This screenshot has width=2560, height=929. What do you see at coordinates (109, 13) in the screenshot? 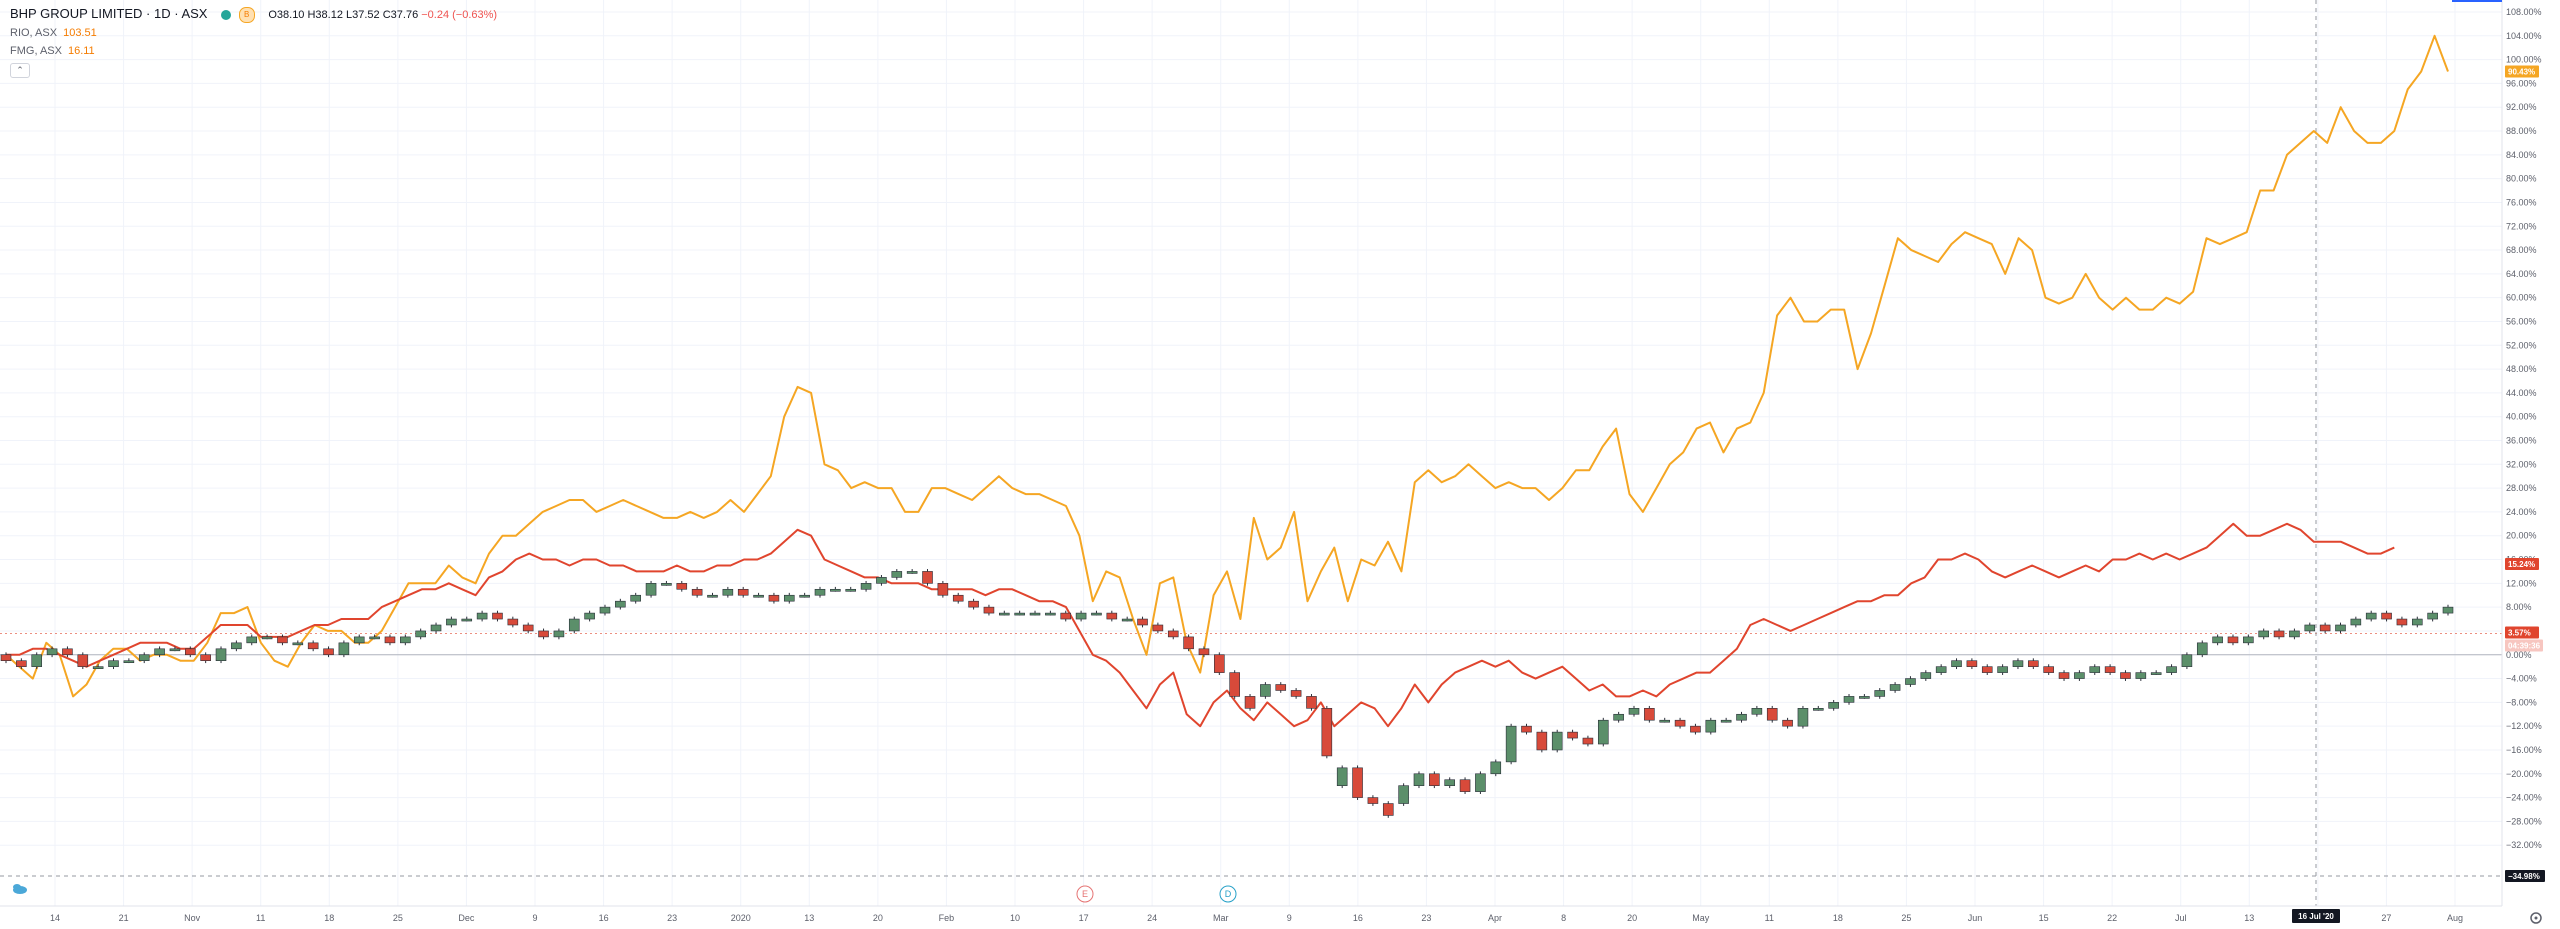
I see `symbol-title: BHP GROUP LIMITED · 1D · ASX` at bounding box center [109, 13].